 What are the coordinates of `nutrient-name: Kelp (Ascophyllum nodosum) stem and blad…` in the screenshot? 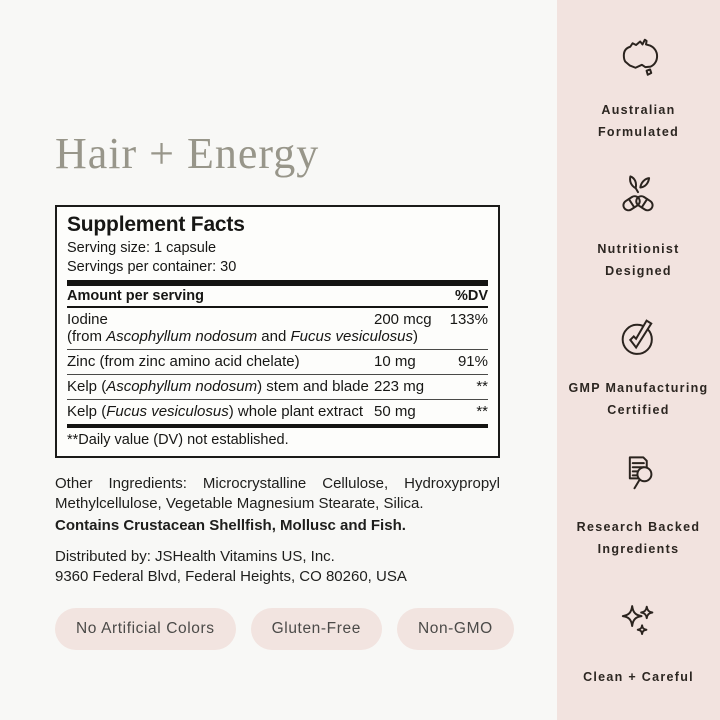 It's located at (218, 387).